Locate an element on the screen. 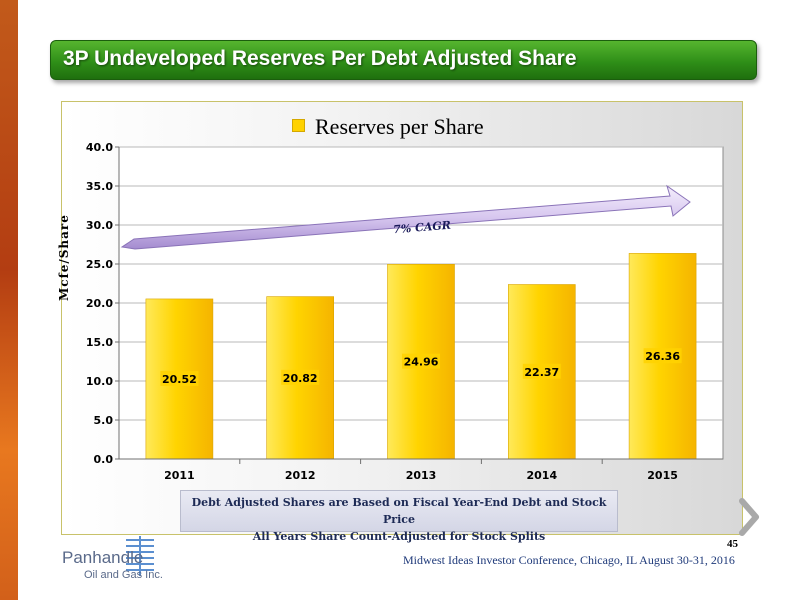 This screenshot has width=800, height=600. cagr-label: 7% CAGR is located at coordinates (422, 228).